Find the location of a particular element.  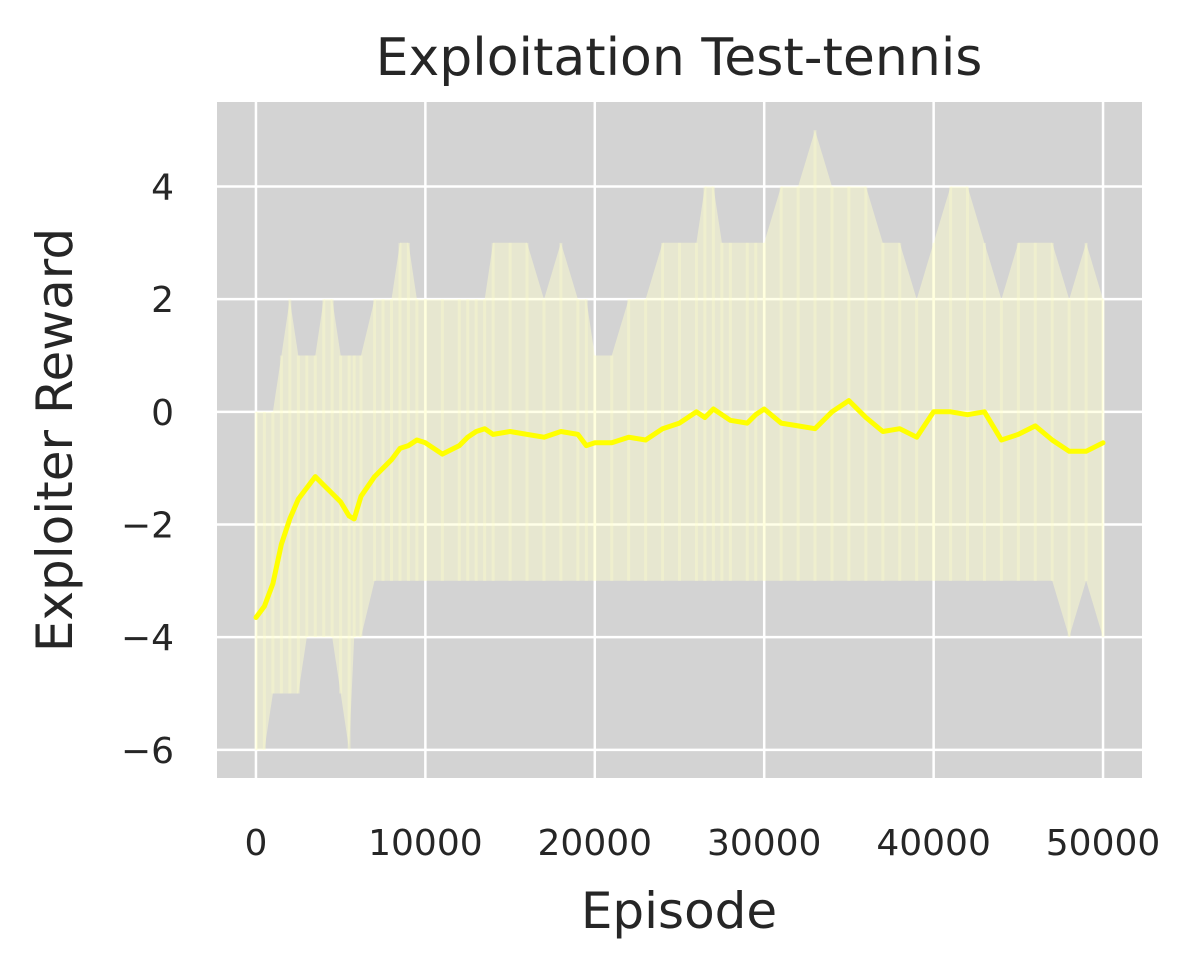

y-tick-label: 0 is located at coordinates (162, 413).